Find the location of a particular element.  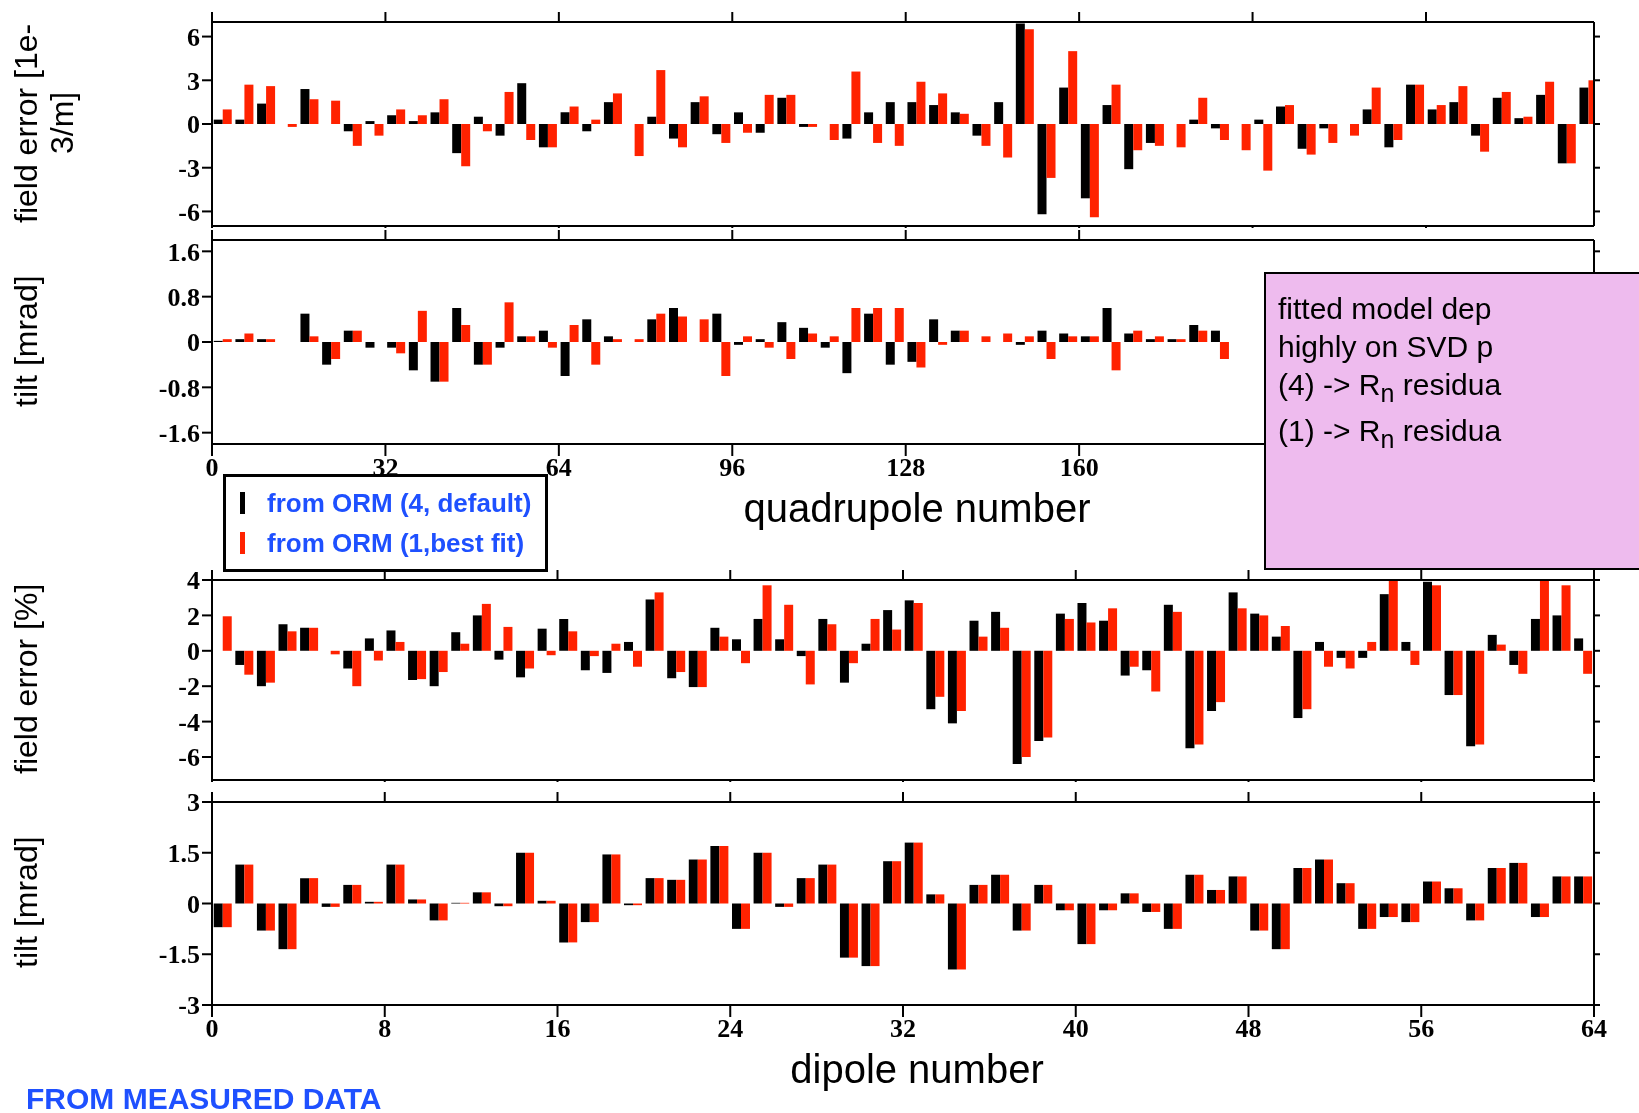

y-tick-label: 2 is located at coordinates (193, 616).